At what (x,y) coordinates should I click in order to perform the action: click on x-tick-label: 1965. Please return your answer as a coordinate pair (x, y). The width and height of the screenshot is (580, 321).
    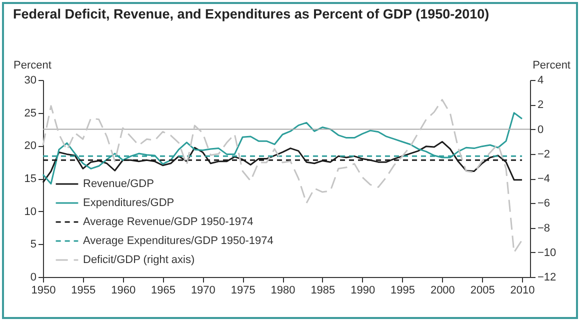
    Looking at the image, I should click on (163, 290).